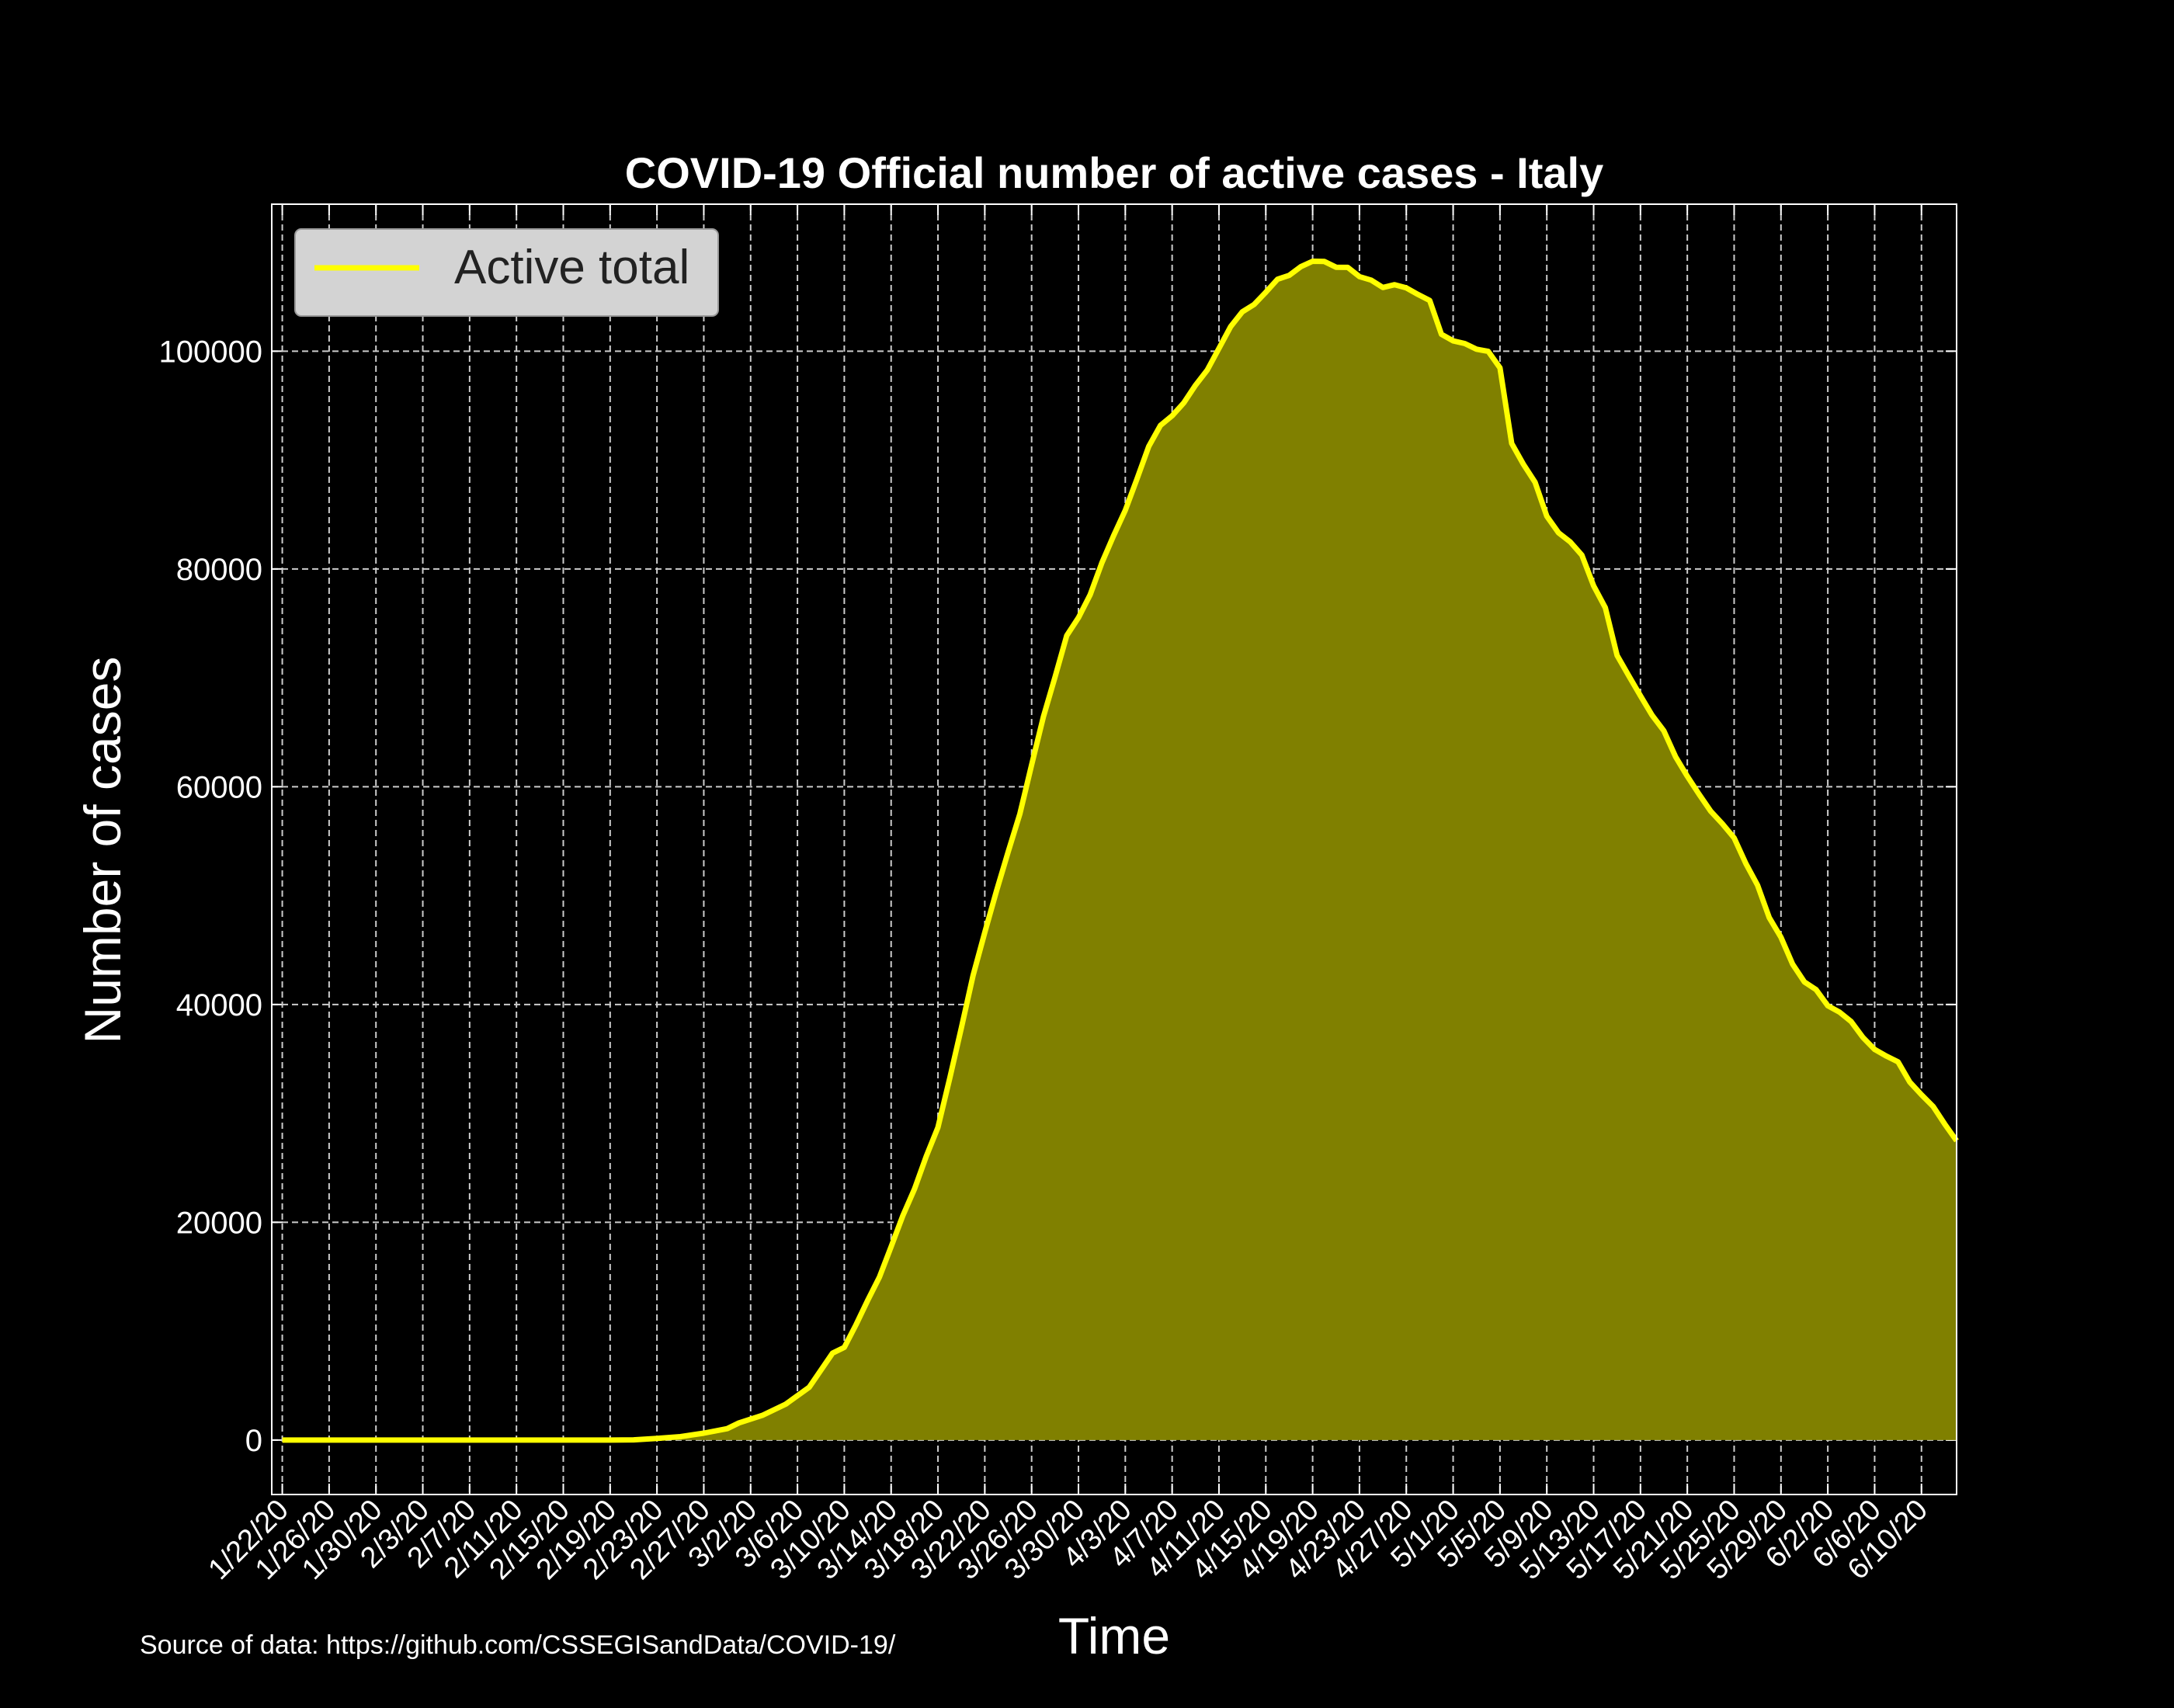 The image size is (2174, 1708). What do you see at coordinates (219, 787) in the screenshot?
I see `y-tick-label: 60000` at bounding box center [219, 787].